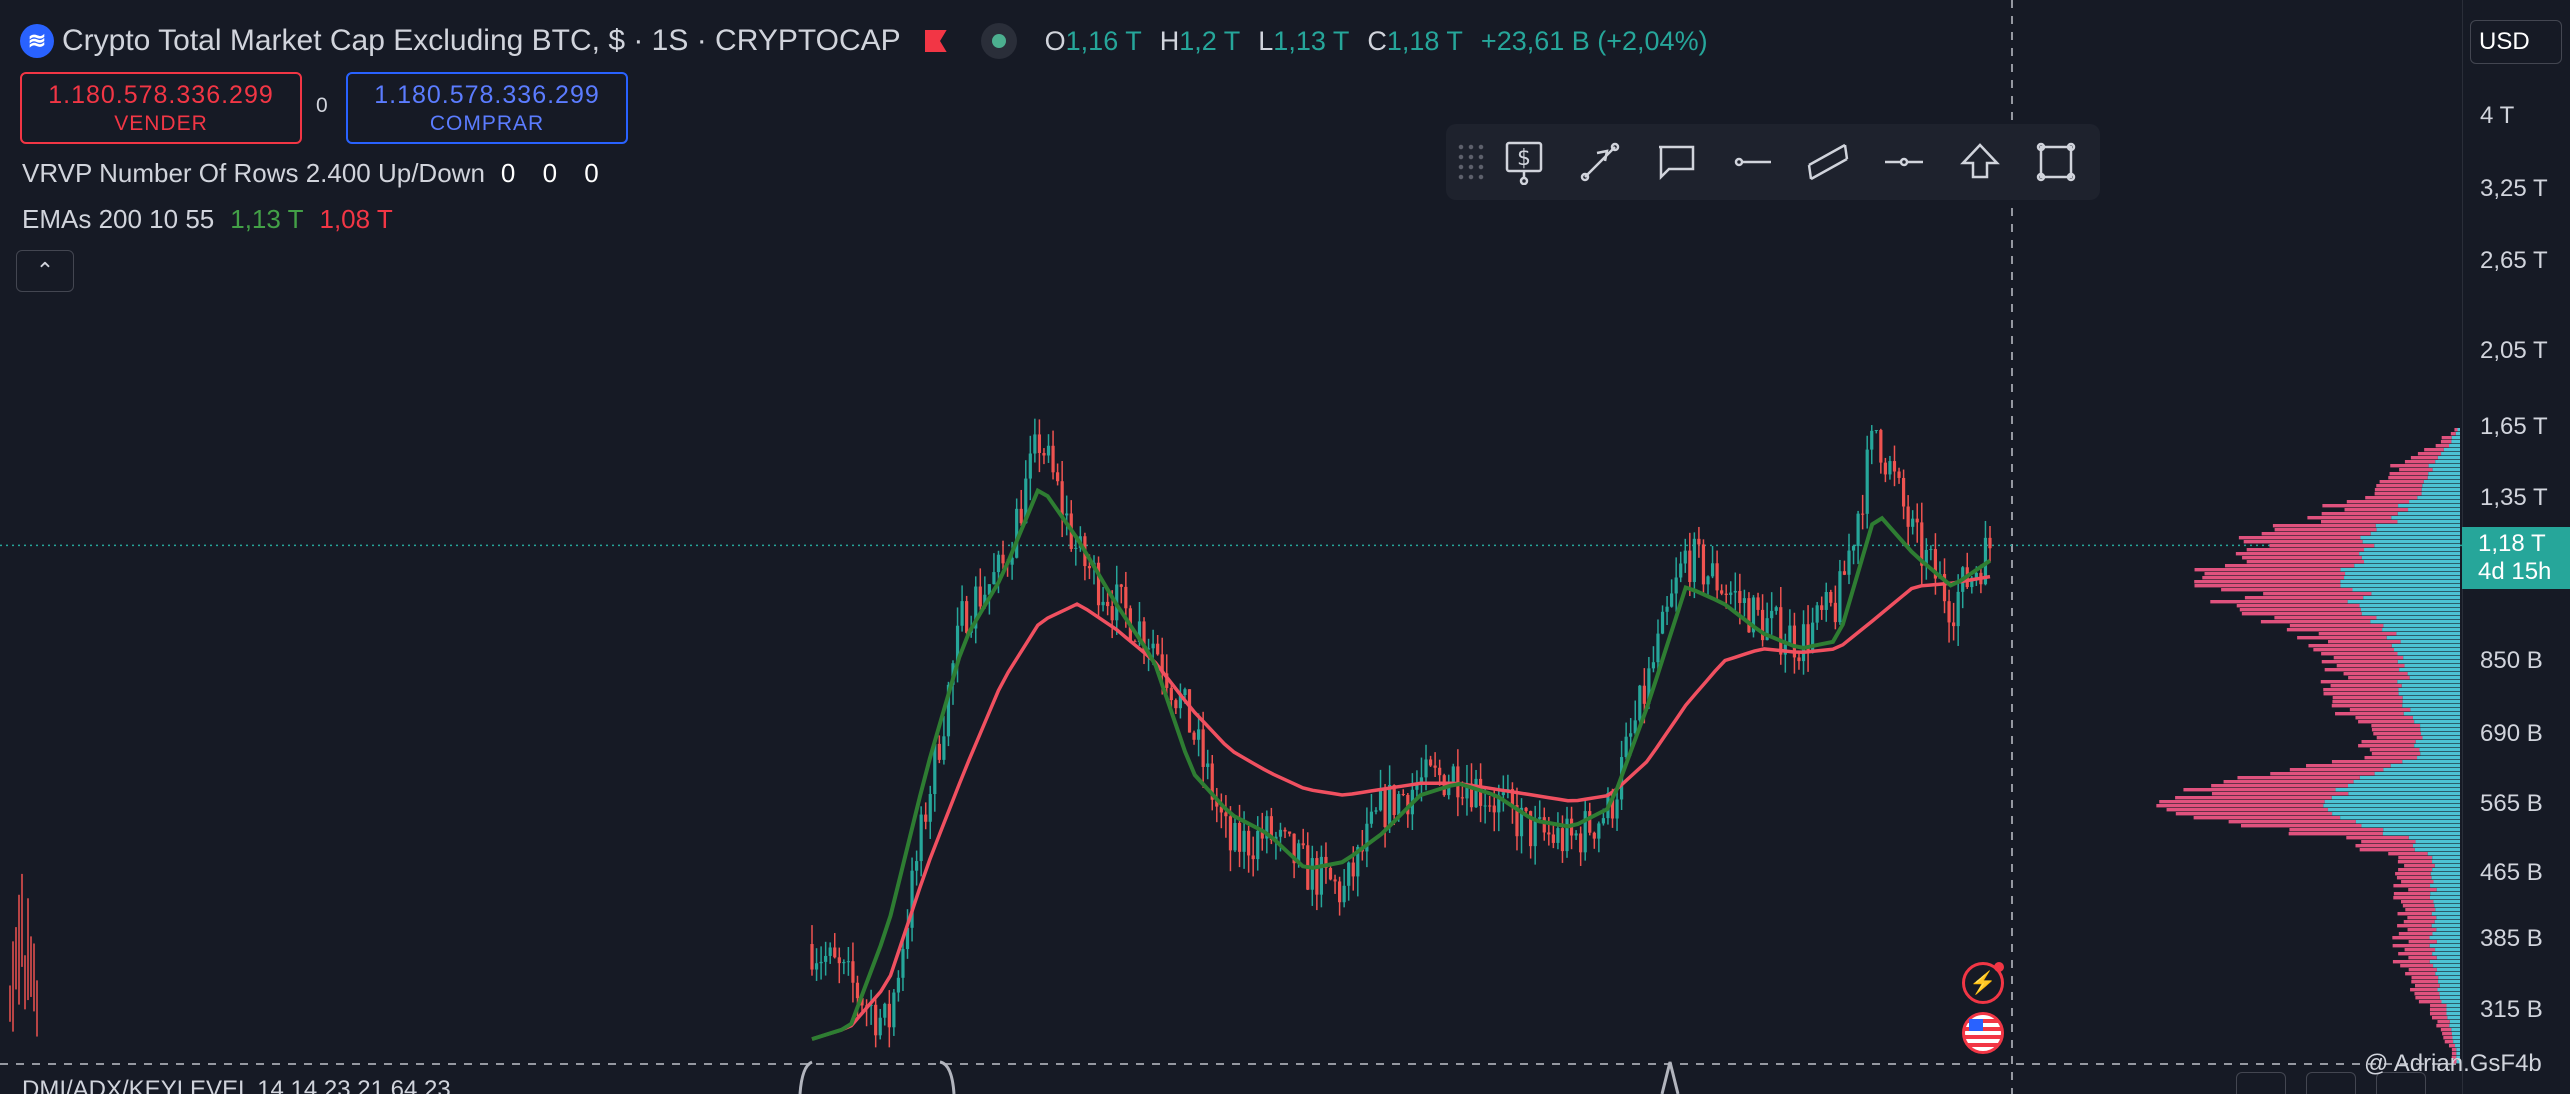 The image size is (2570, 1094). Describe the element at coordinates (1983, 1033) in the screenshot. I see `us-flag-icon` at that location.